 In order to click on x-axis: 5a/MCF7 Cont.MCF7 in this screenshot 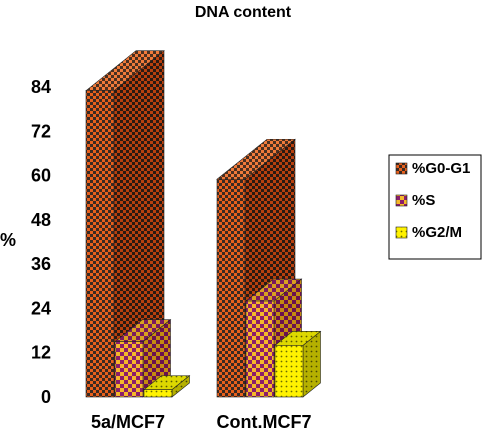, I will do `click(201, 422)`.